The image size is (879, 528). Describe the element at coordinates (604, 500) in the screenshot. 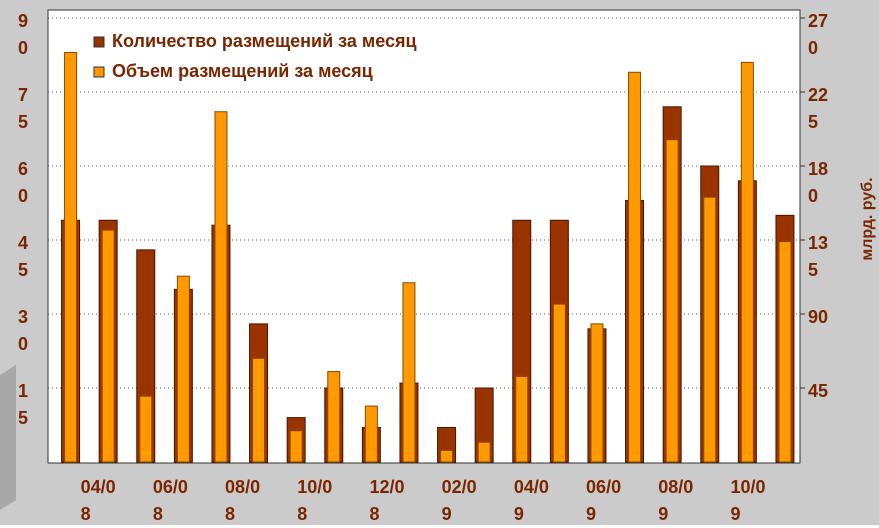

I see `x-tick-label: 06/09` at that location.